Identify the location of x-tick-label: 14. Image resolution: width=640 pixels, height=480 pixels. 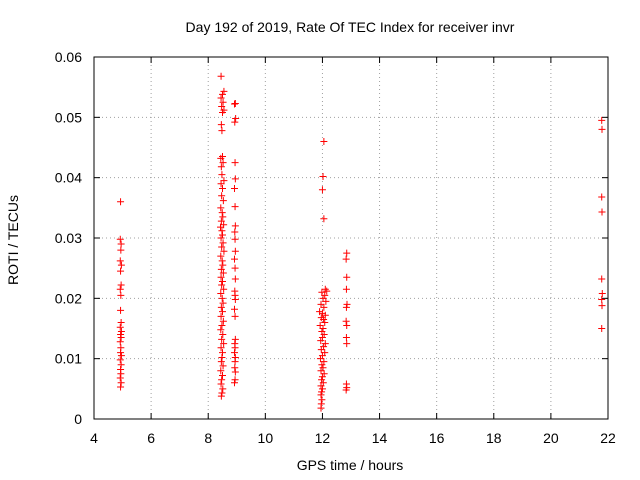
(380, 438).